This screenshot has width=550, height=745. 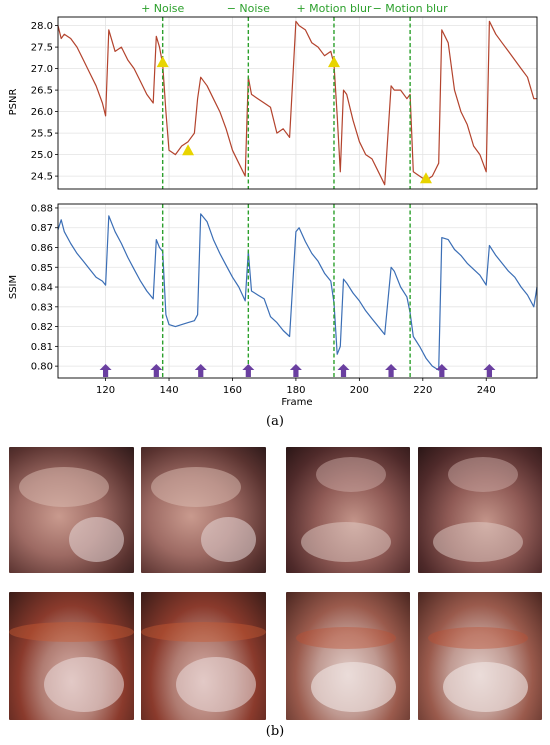 I want to click on psnr-ytick-label: 28.0, so click(x=42, y=26).